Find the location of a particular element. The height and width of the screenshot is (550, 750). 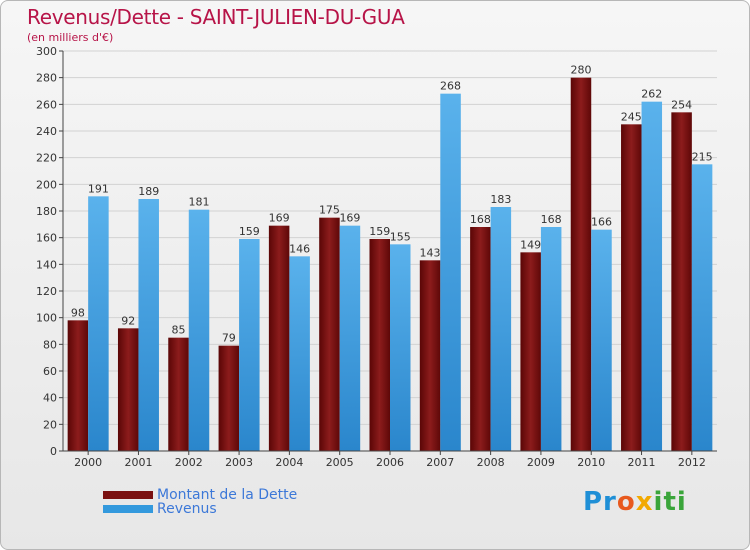

data-label-revenus-2001: 189 is located at coordinates (148, 191).